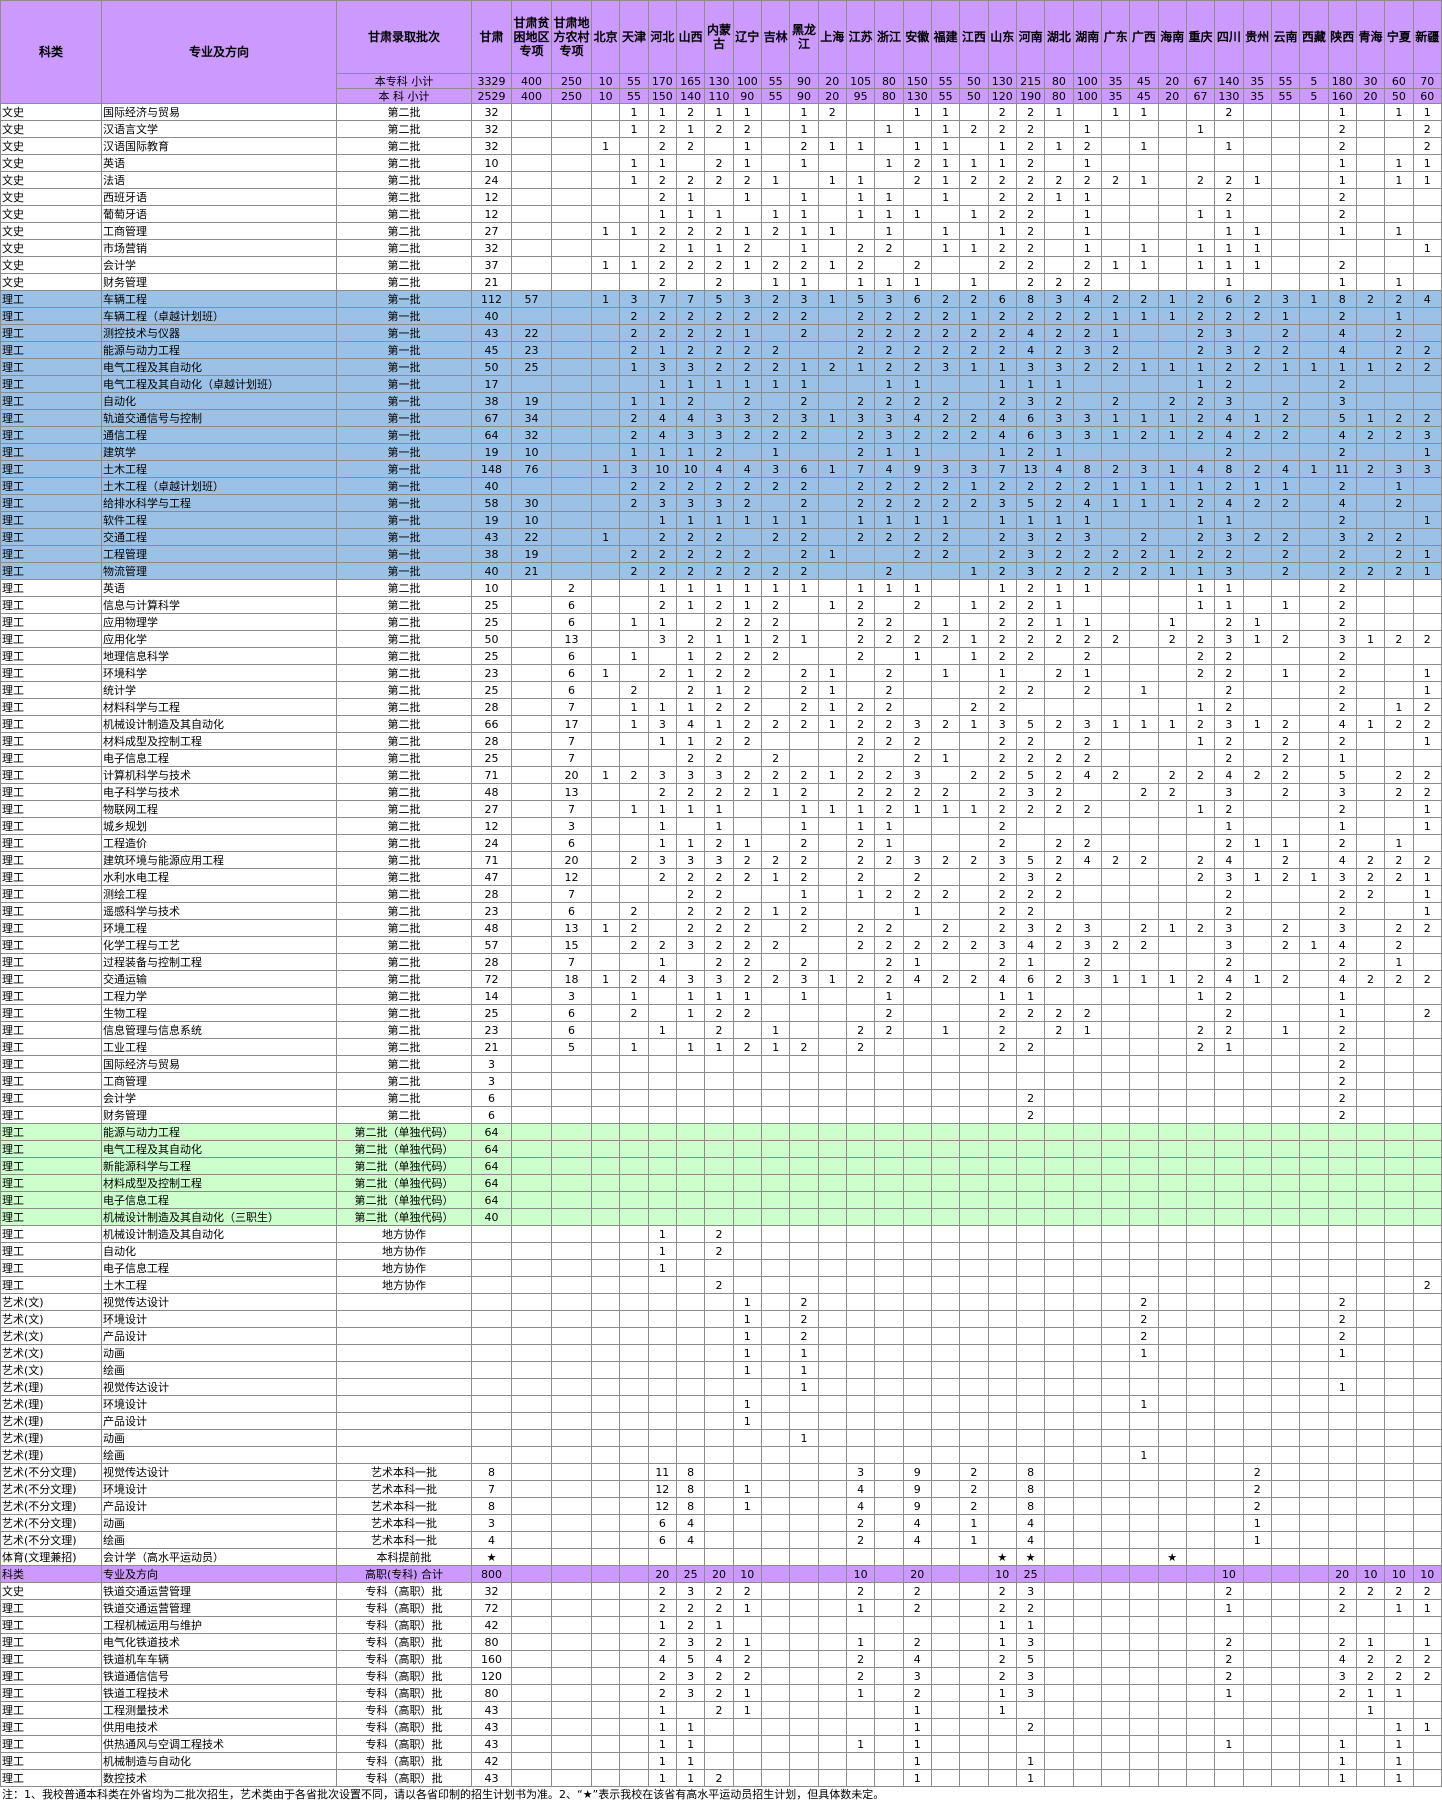  Describe the element at coordinates (721, 1744) in the screenshot. I see `table-row: 理工 供热通风与空调工程技术 专科（高职）批 43 1 1 1 1 1 1 1` at that location.